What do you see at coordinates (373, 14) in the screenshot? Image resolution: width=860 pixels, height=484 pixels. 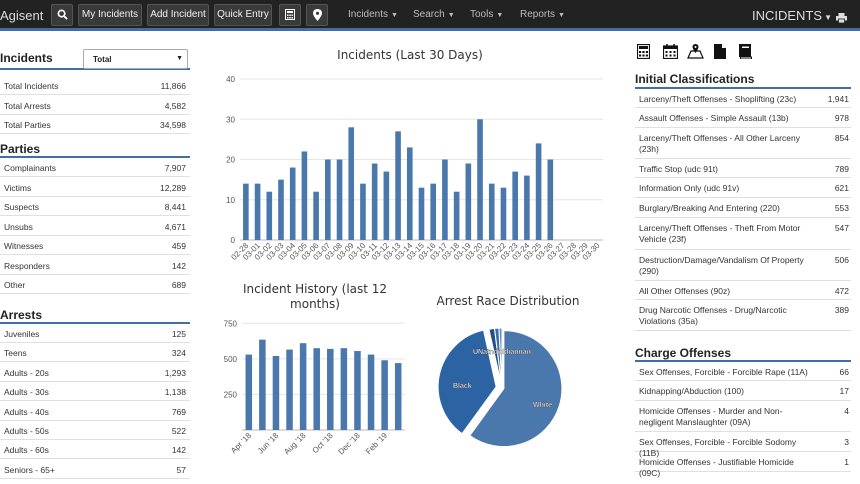 I see `menu-incidents: Incidents ▼` at bounding box center [373, 14].